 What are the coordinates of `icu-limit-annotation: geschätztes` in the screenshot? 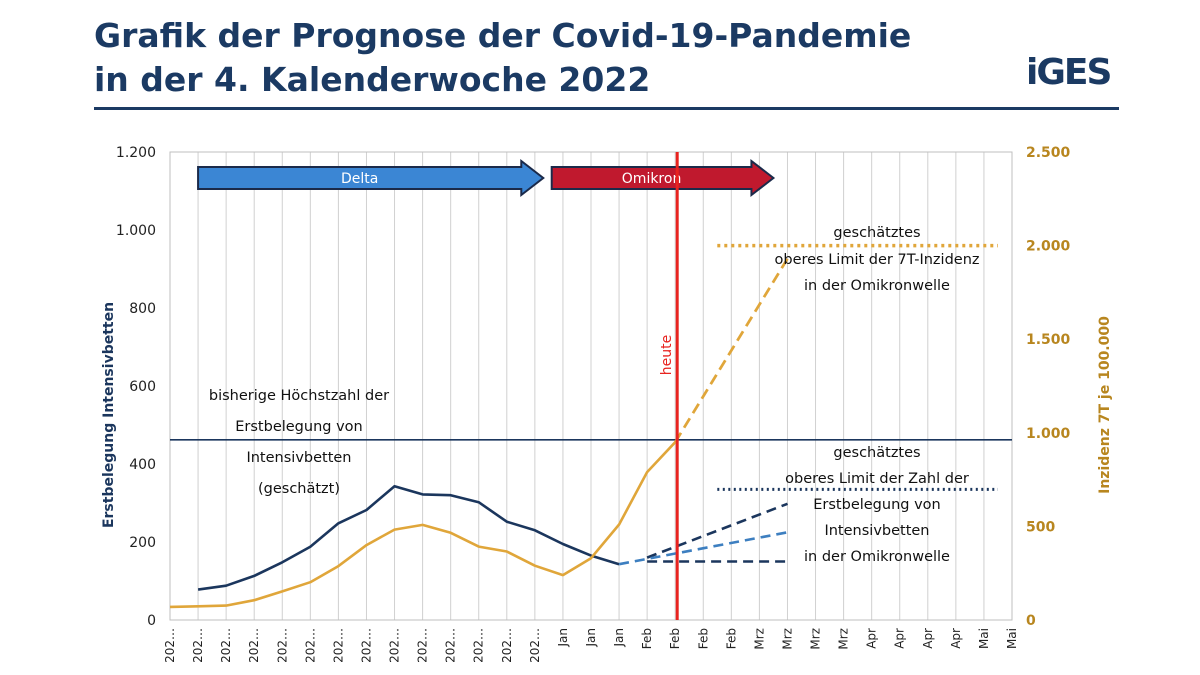 It's located at (876, 453).